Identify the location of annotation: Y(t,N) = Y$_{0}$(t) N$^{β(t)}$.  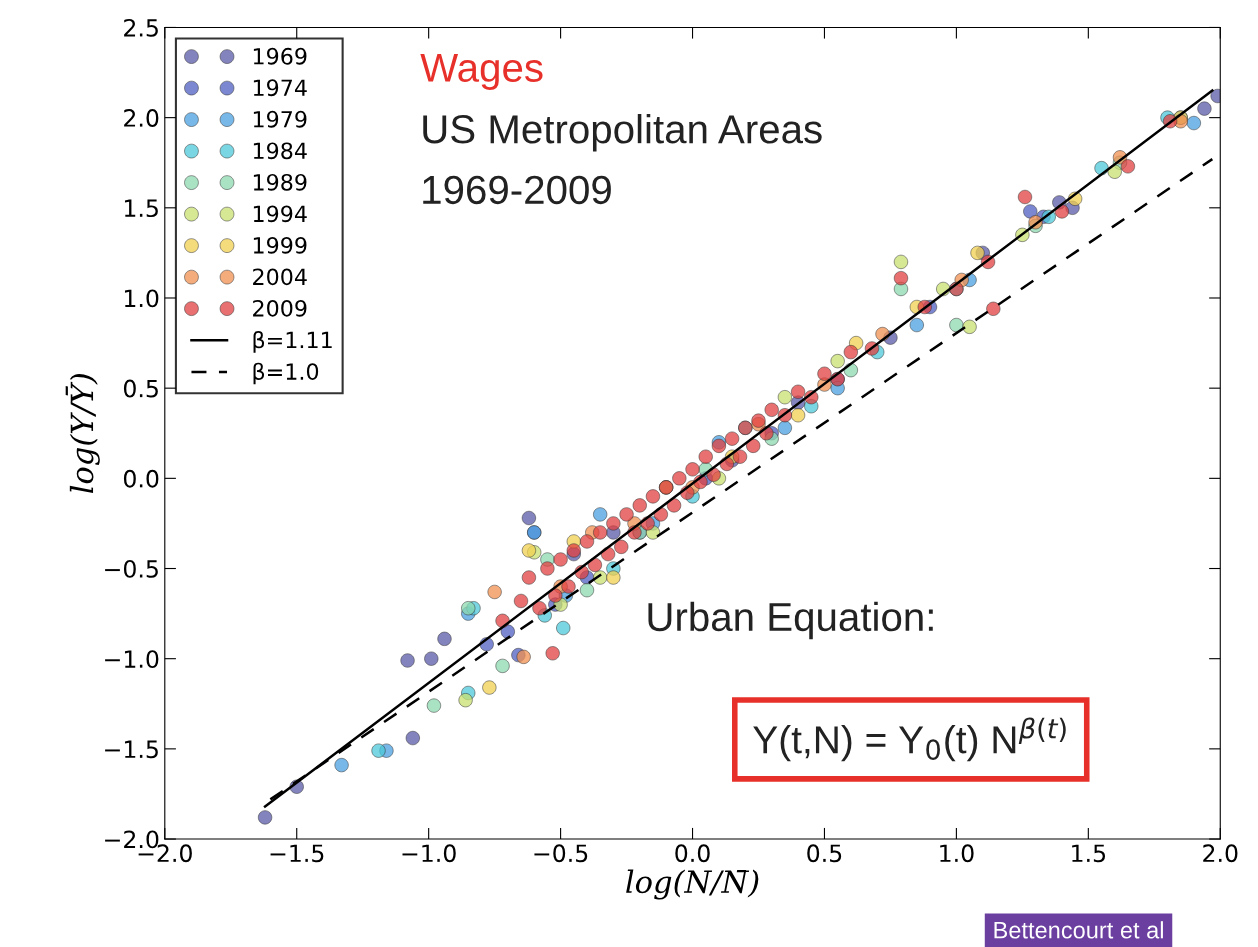
(909, 739).